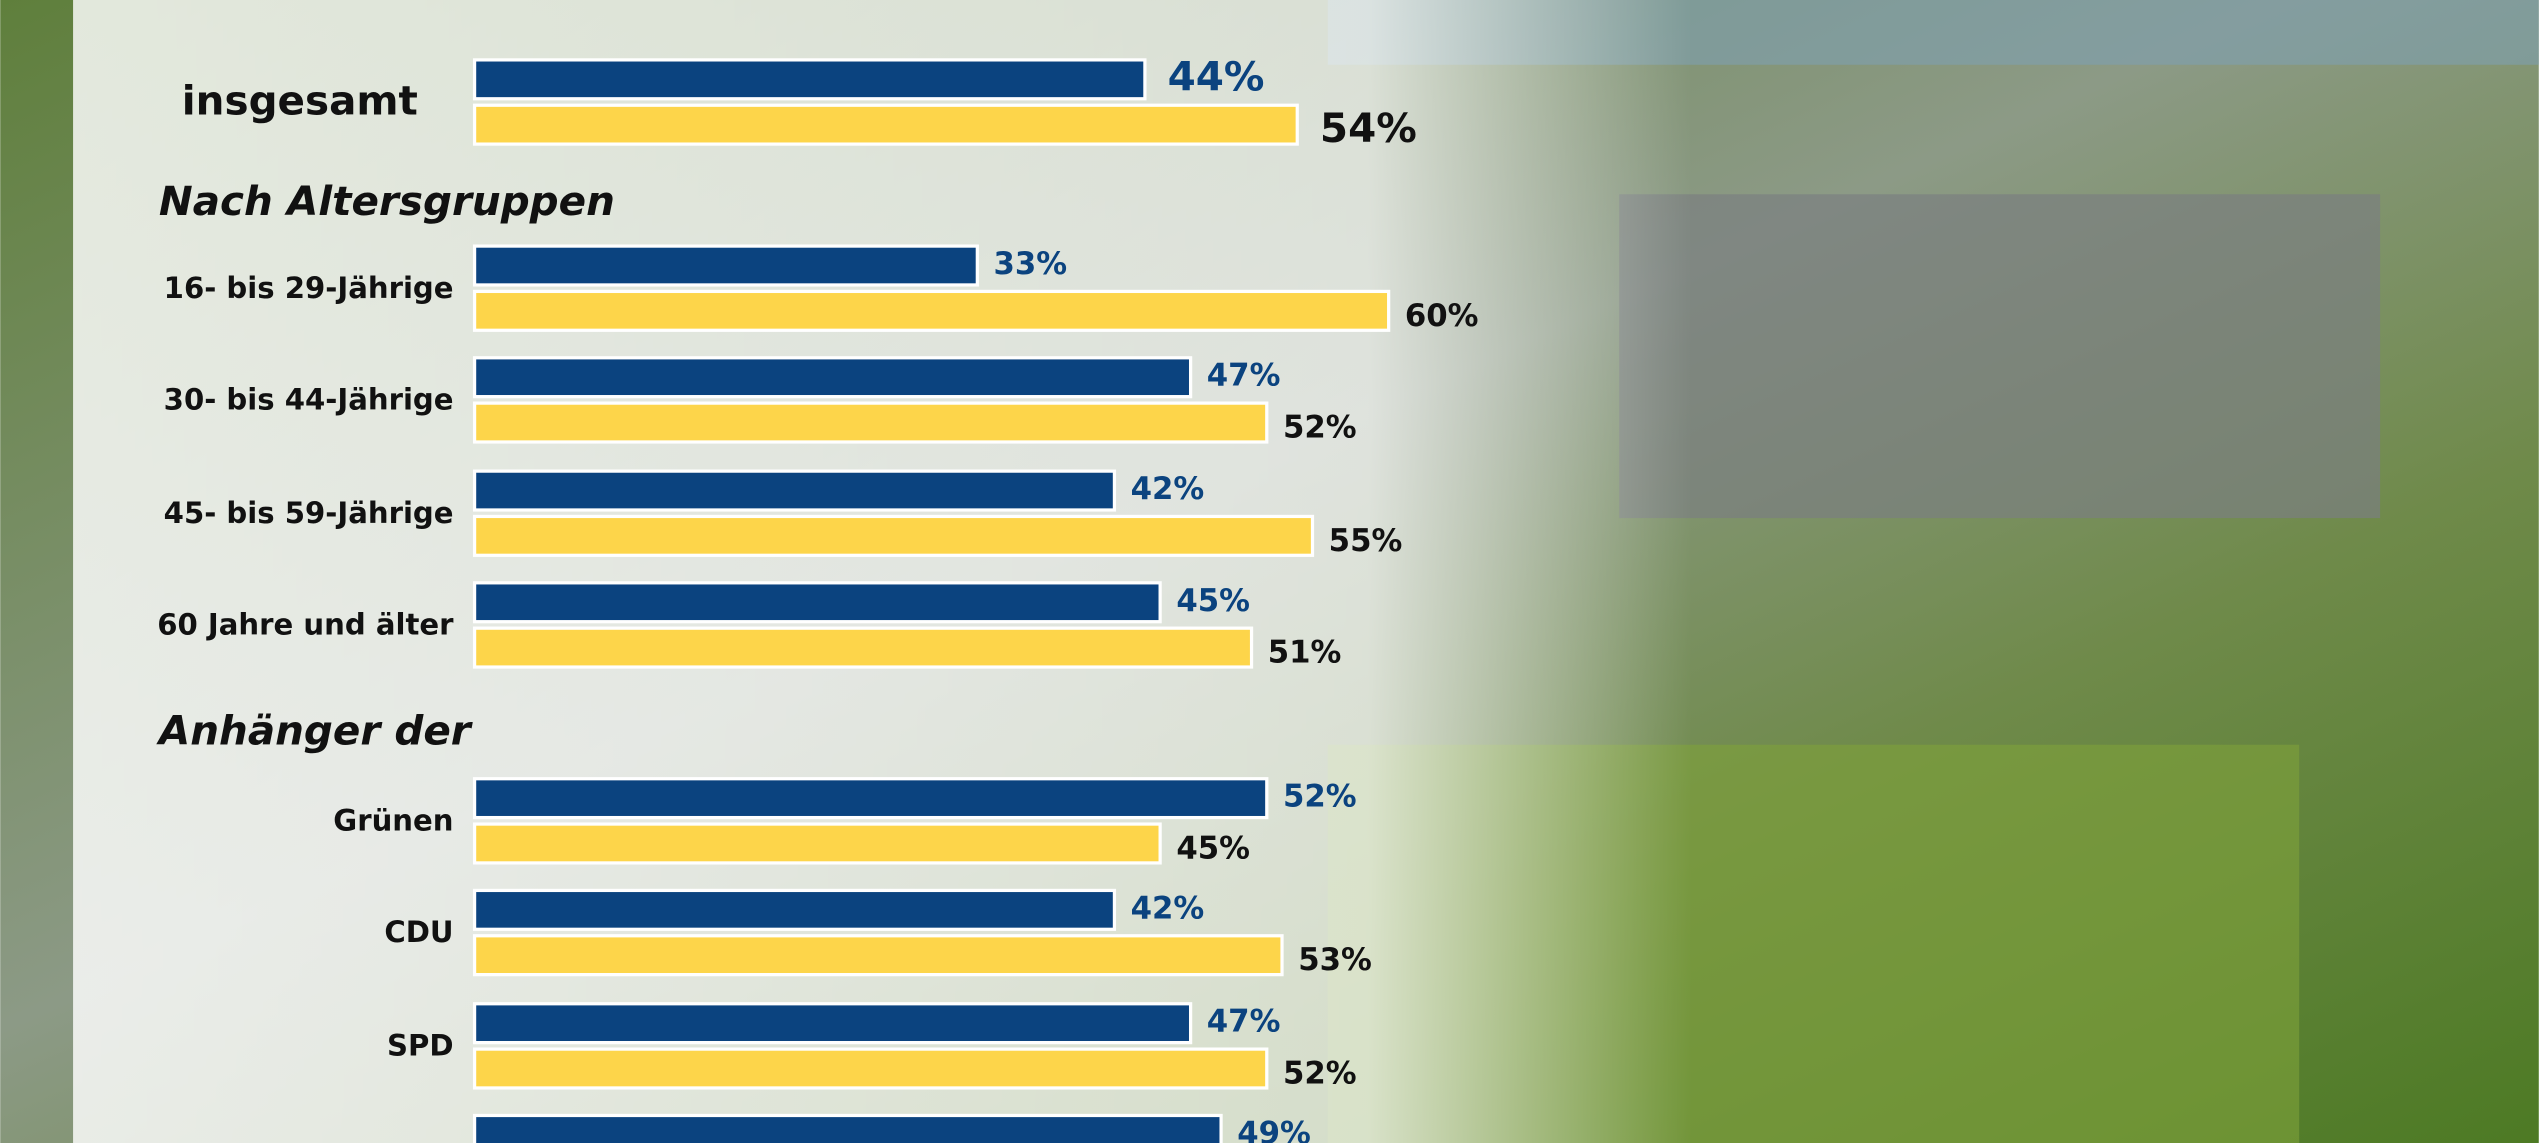  I want to click on section-title: Nach Altersgruppen, so click(387, 201).